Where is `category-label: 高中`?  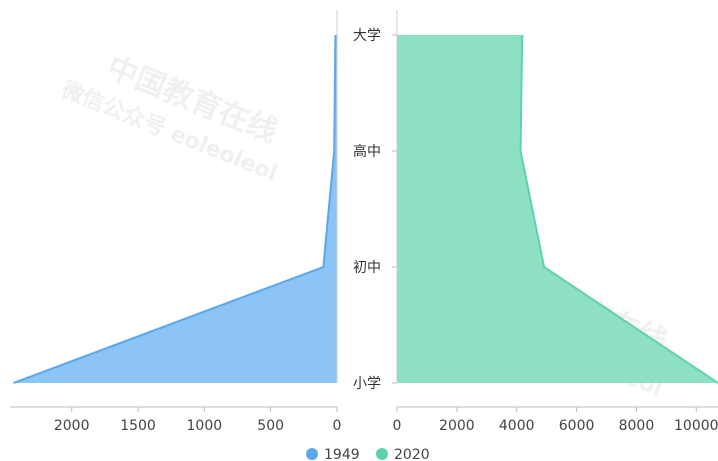 category-label: 高中 is located at coordinates (367, 151).